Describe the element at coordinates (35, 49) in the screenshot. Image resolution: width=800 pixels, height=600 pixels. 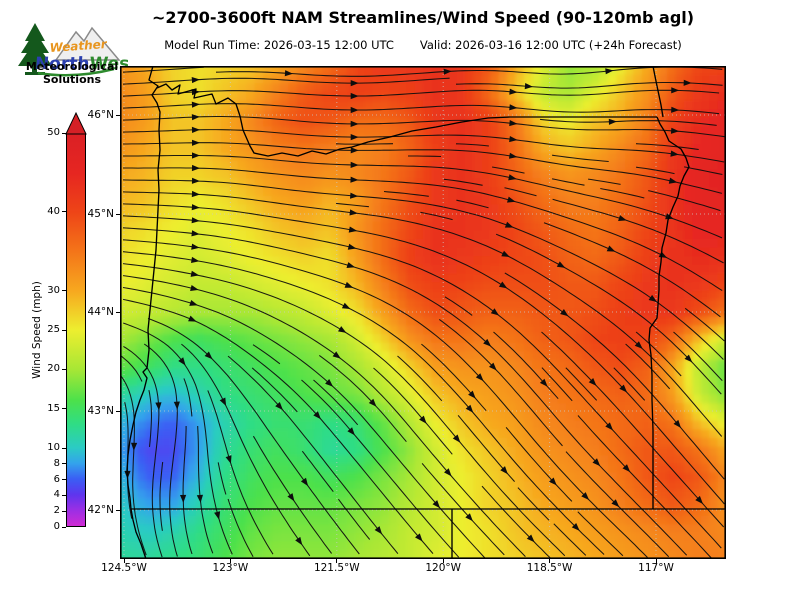
I see `pine-tree-icon` at that location.